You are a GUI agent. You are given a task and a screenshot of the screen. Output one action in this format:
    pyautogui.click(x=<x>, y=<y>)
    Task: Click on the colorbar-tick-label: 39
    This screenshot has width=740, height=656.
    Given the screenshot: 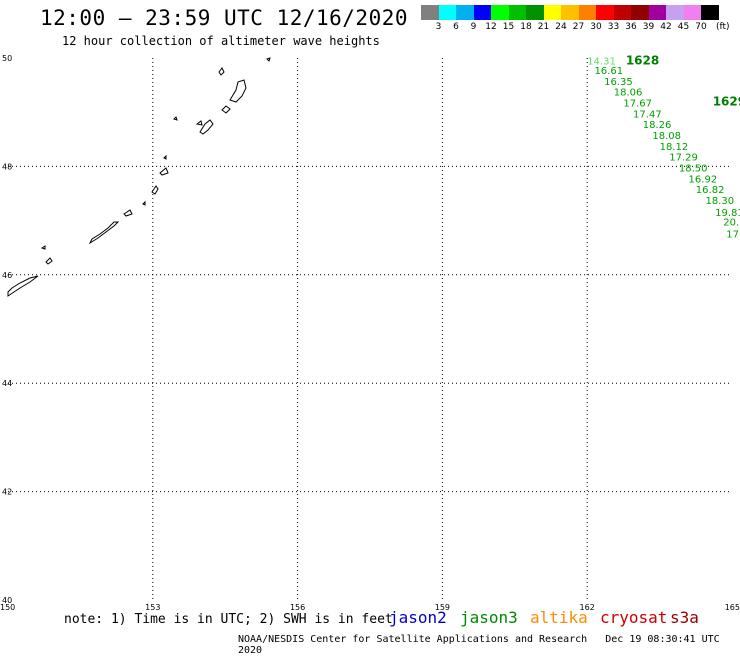 What is the action you would take?
    pyautogui.click(x=648, y=27)
    